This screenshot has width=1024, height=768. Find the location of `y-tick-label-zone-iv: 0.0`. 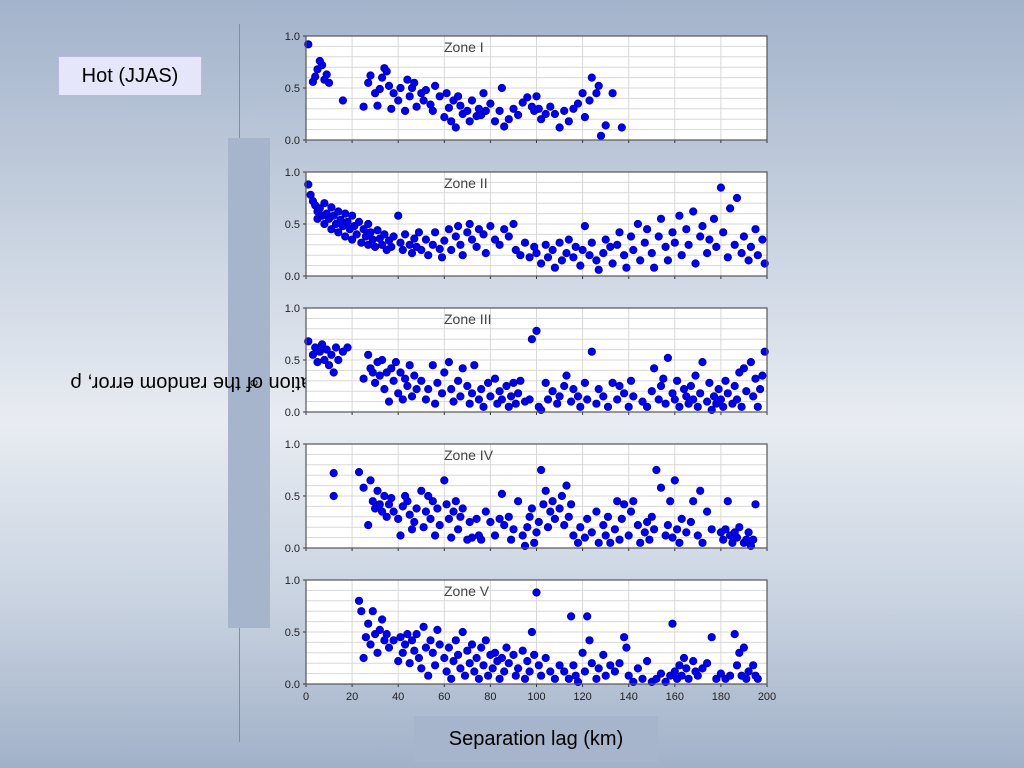

y-tick-label-zone-iv: 0.0 is located at coordinates (292, 549).